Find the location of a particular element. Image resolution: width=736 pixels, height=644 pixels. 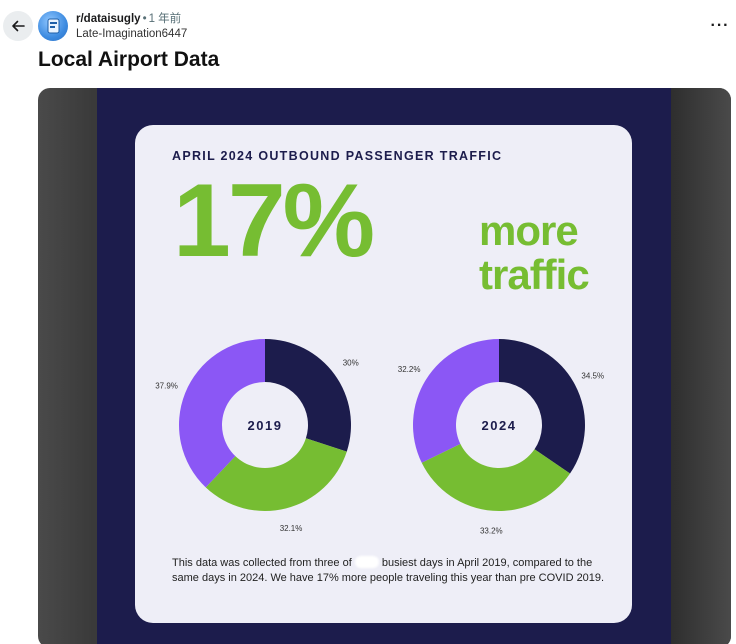

arrow-left-icon is located at coordinates (18, 26).